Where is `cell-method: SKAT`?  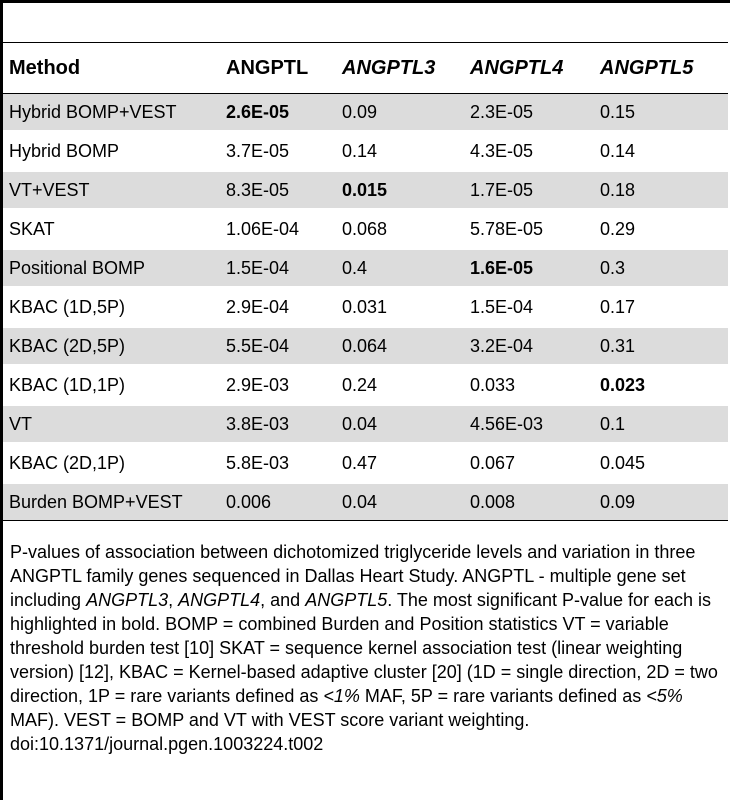 cell-method: SKAT is located at coordinates (32, 229).